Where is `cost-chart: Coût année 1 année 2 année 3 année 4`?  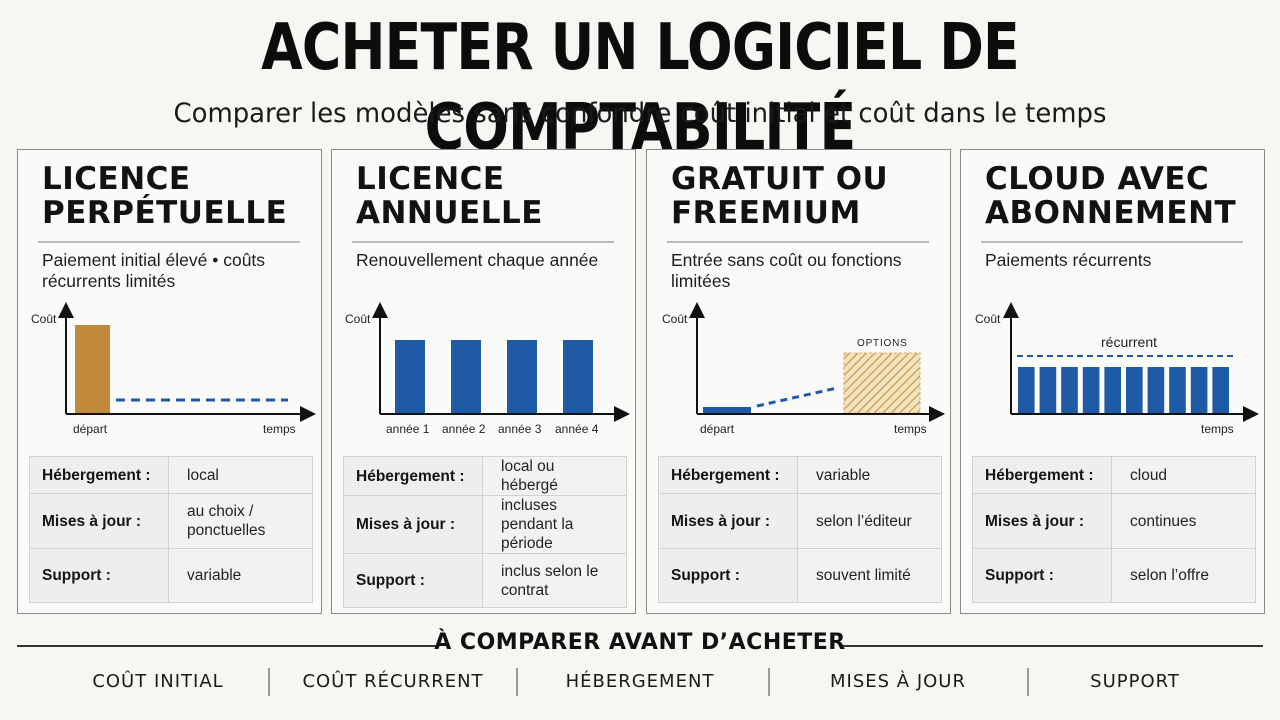 cost-chart: Coût année 1 année 2 année 3 année 4 is located at coordinates (484, 370).